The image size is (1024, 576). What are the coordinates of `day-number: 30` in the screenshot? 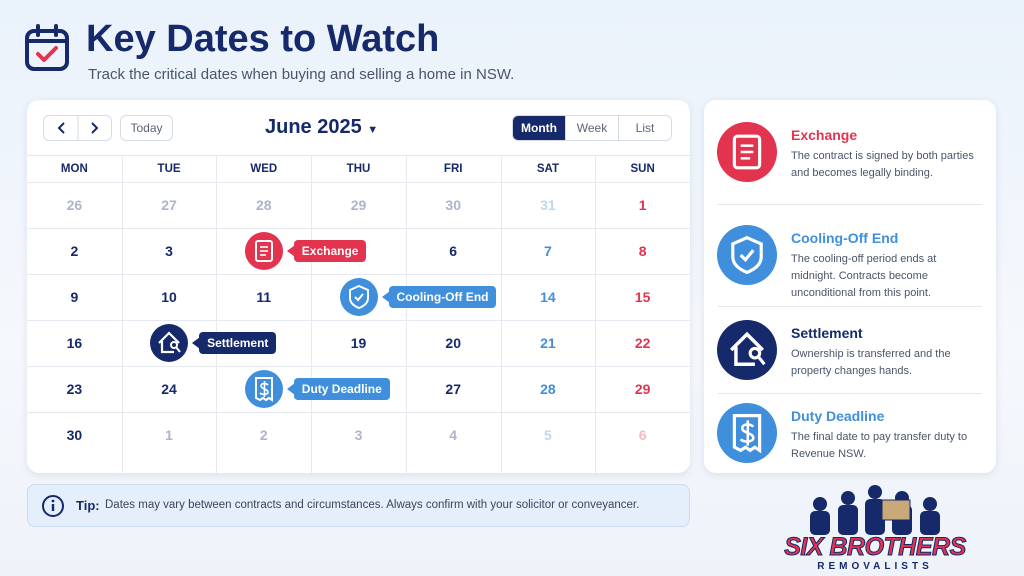 It's located at (453, 205).